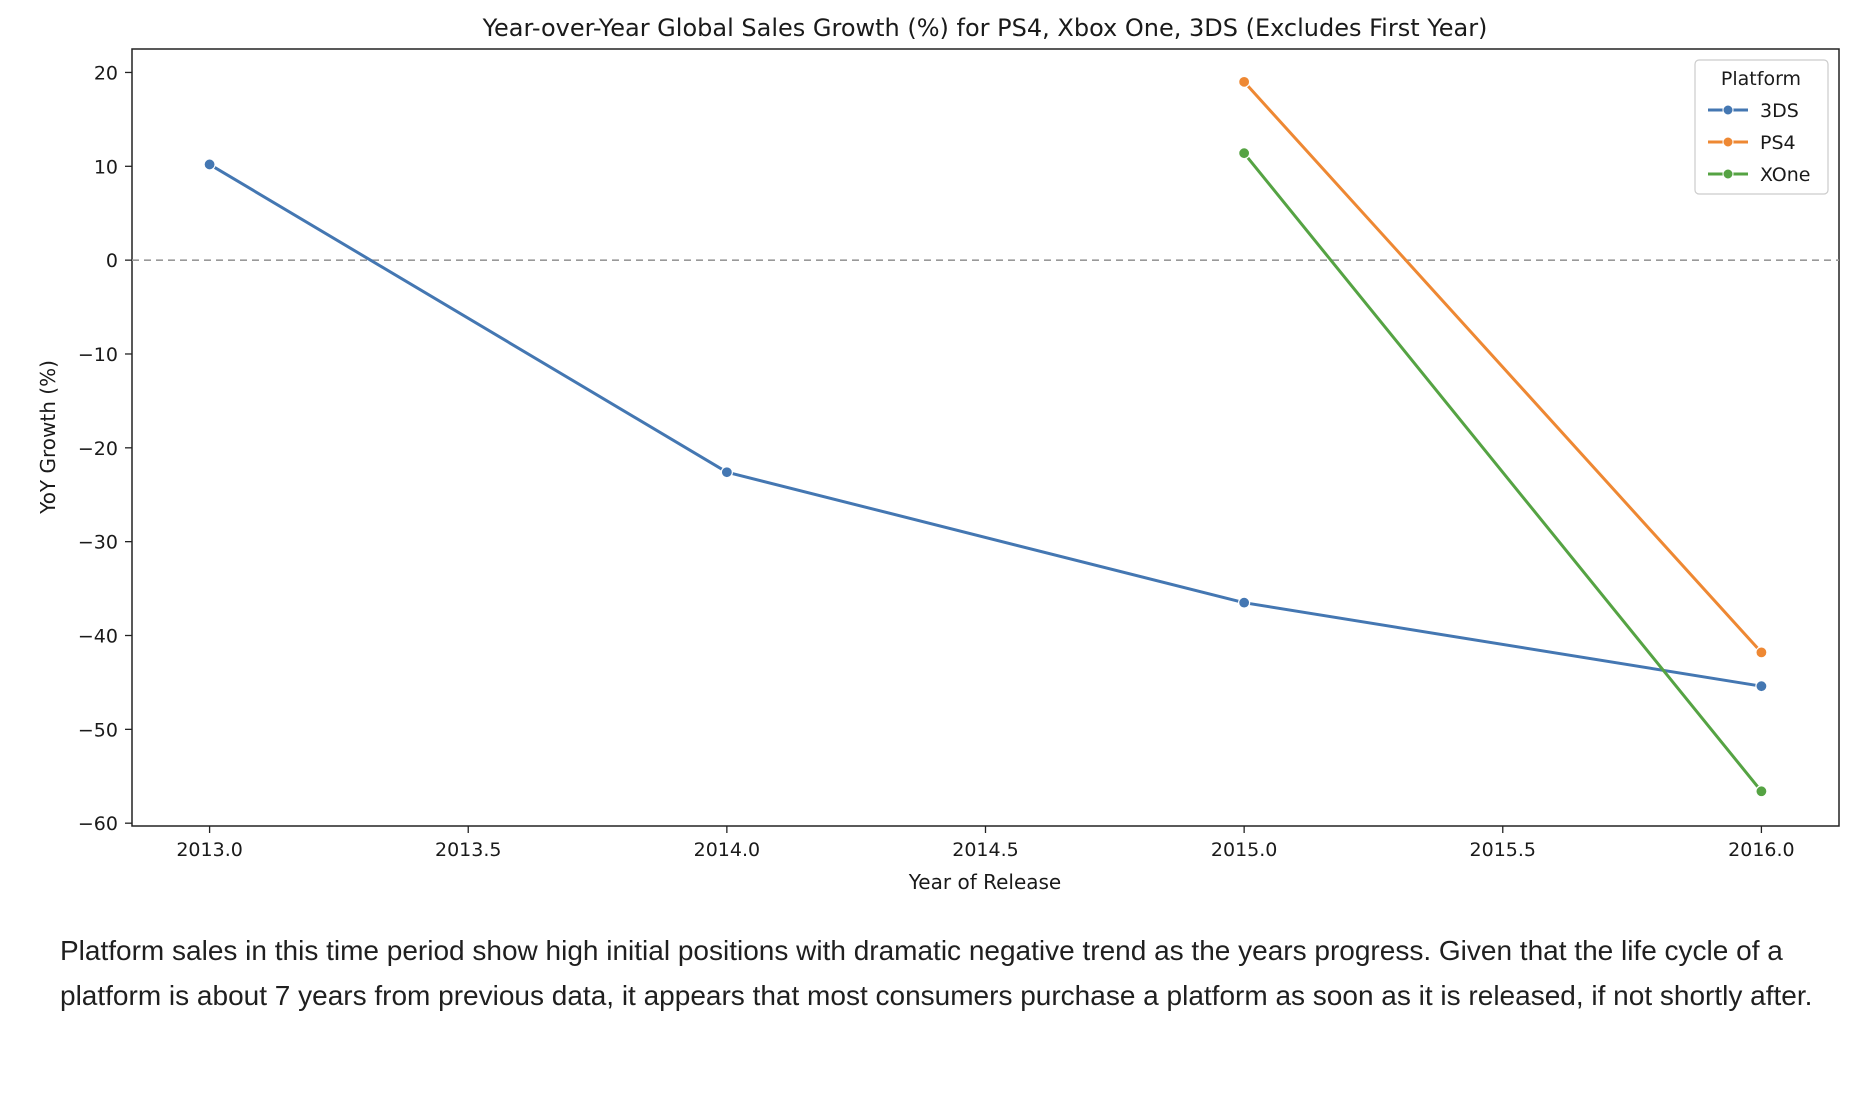 This screenshot has height=1094, width=1852. What do you see at coordinates (48, 437) in the screenshot?
I see `y-axis-label: YoY Growth (%)` at bounding box center [48, 437].